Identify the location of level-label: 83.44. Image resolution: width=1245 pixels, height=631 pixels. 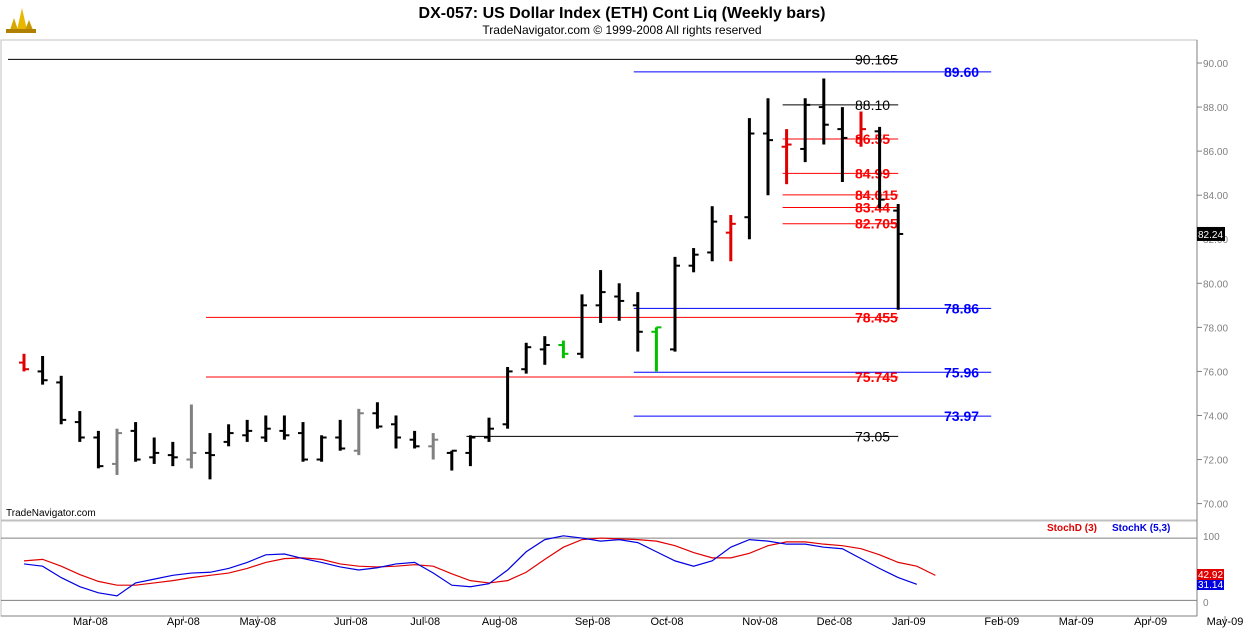
(872, 208).